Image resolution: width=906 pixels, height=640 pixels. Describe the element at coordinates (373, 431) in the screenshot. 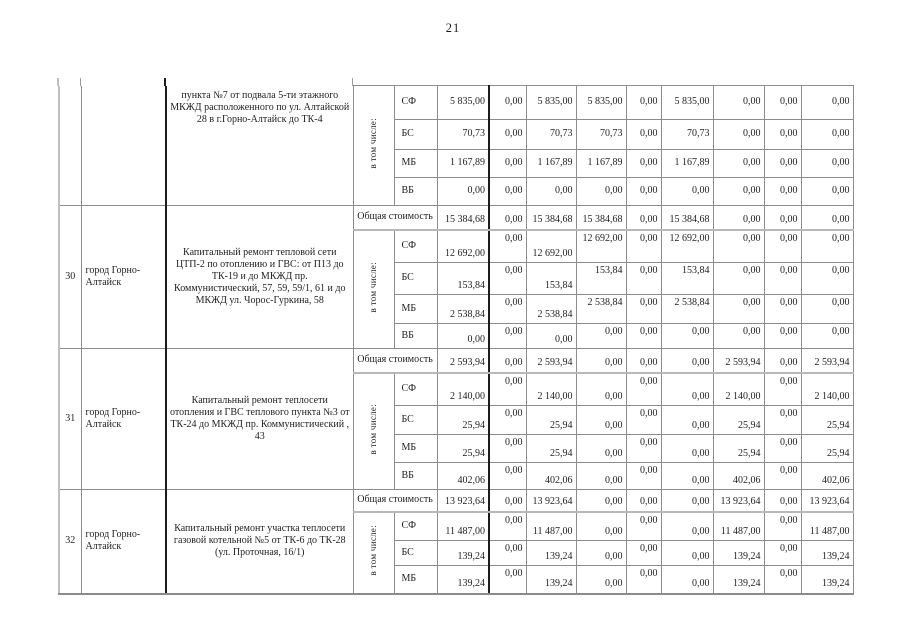

I see `in-total-cell: в том числе:` at that location.